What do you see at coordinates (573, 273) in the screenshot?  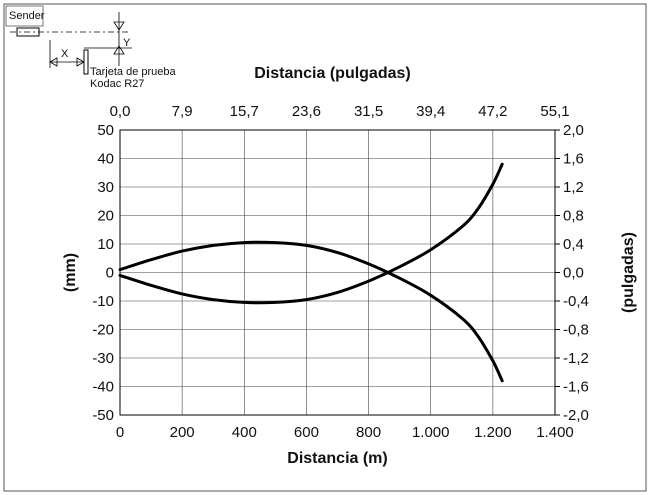 I see `y2-tick-label: 0,0` at bounding box center [573, 273].